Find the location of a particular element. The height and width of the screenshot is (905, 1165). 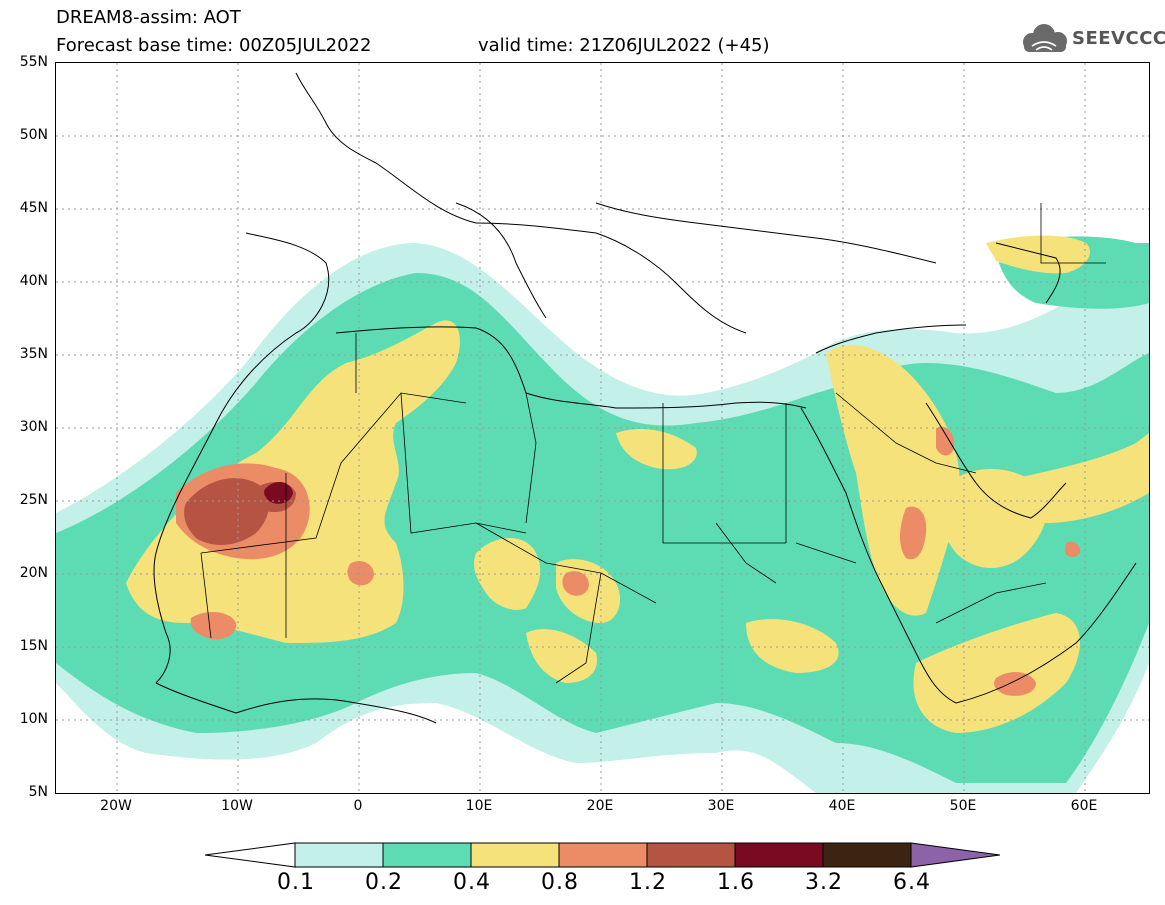

colorbar-label: 0.4 is located at coordinates (472, 882).